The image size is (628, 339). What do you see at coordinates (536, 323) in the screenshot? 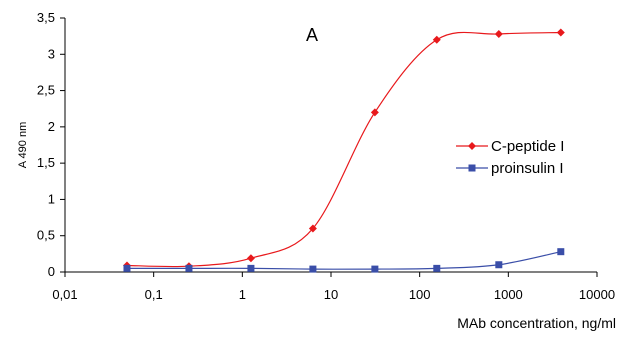
I see `x-axis-title: MAb concentration, ng/ml` at bounding box center [536, 323].